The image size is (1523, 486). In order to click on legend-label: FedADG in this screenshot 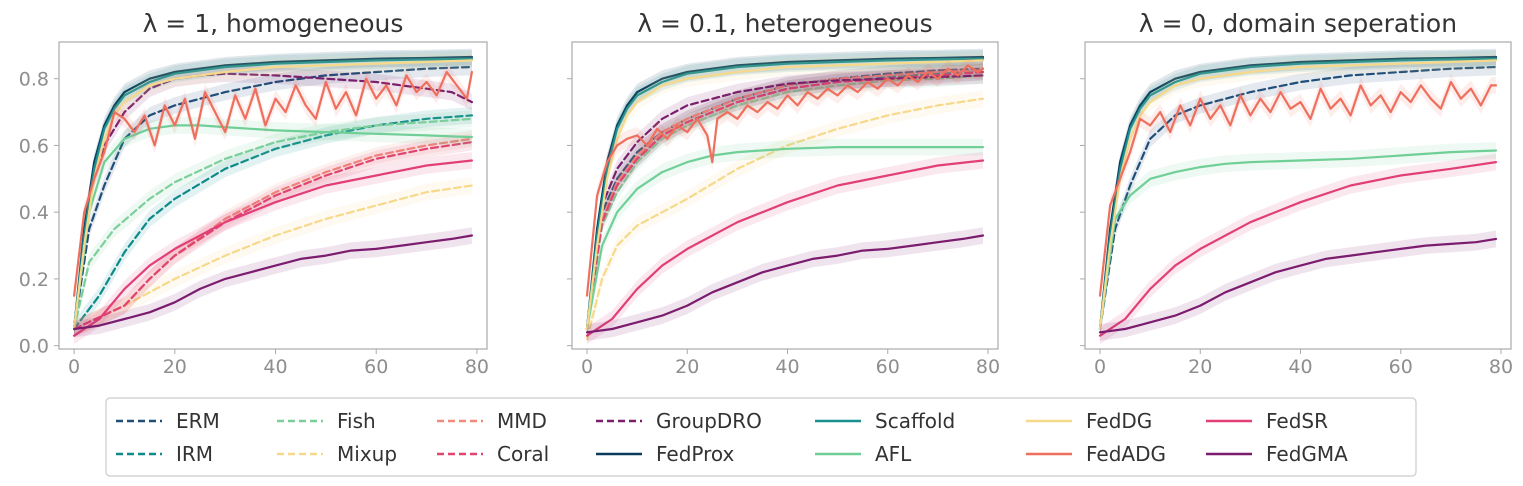, I will do `click(1126, 454)`.